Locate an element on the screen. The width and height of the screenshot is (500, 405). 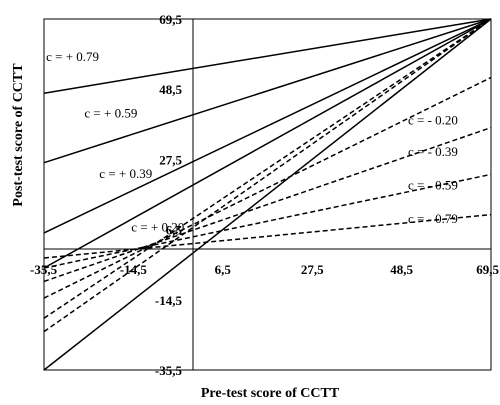
x-tick-label: 48,5 is located at coordinates (401, 269).